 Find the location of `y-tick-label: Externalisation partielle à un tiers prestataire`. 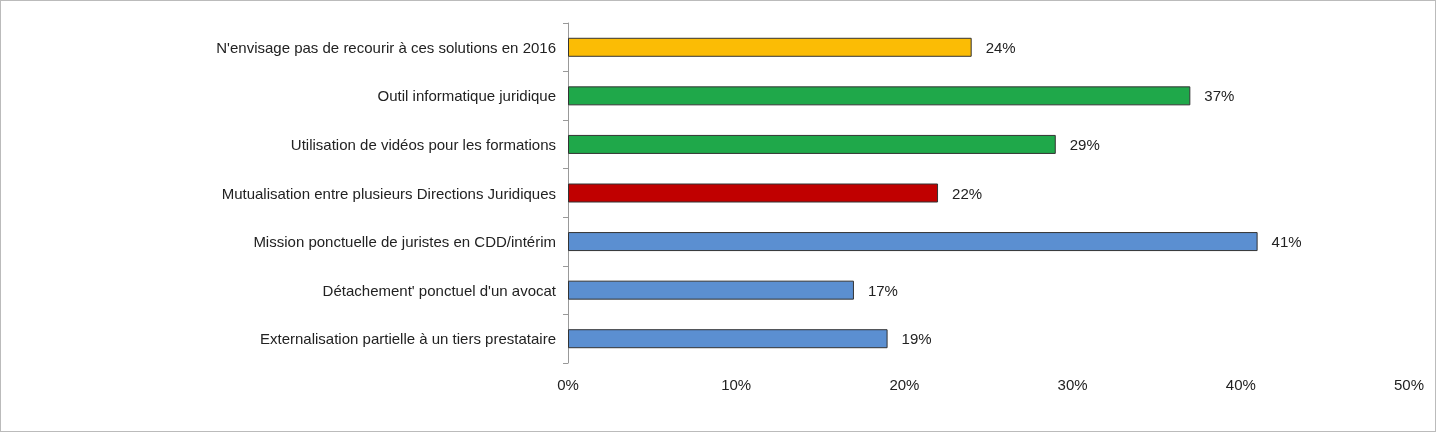

y-tick-label: Externalisation partielle à un tiers prestataire is located at coordinates (408, 339).